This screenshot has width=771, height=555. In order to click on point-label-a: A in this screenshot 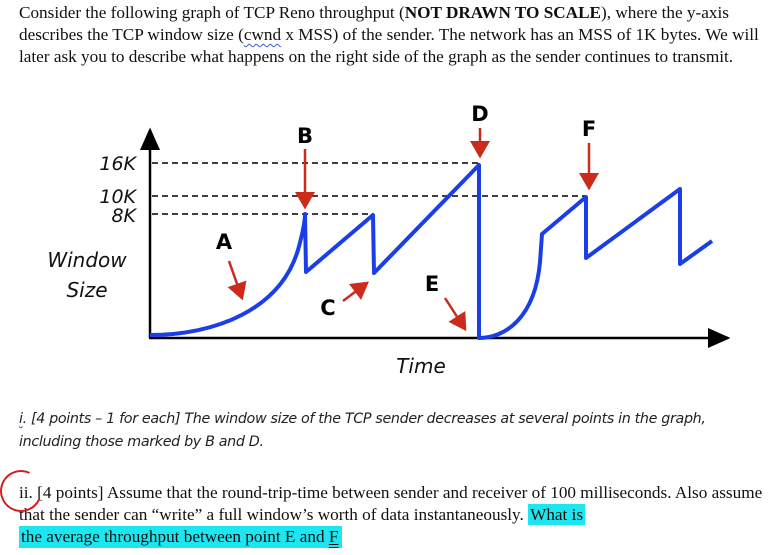, I will do `click(224, 242)`.